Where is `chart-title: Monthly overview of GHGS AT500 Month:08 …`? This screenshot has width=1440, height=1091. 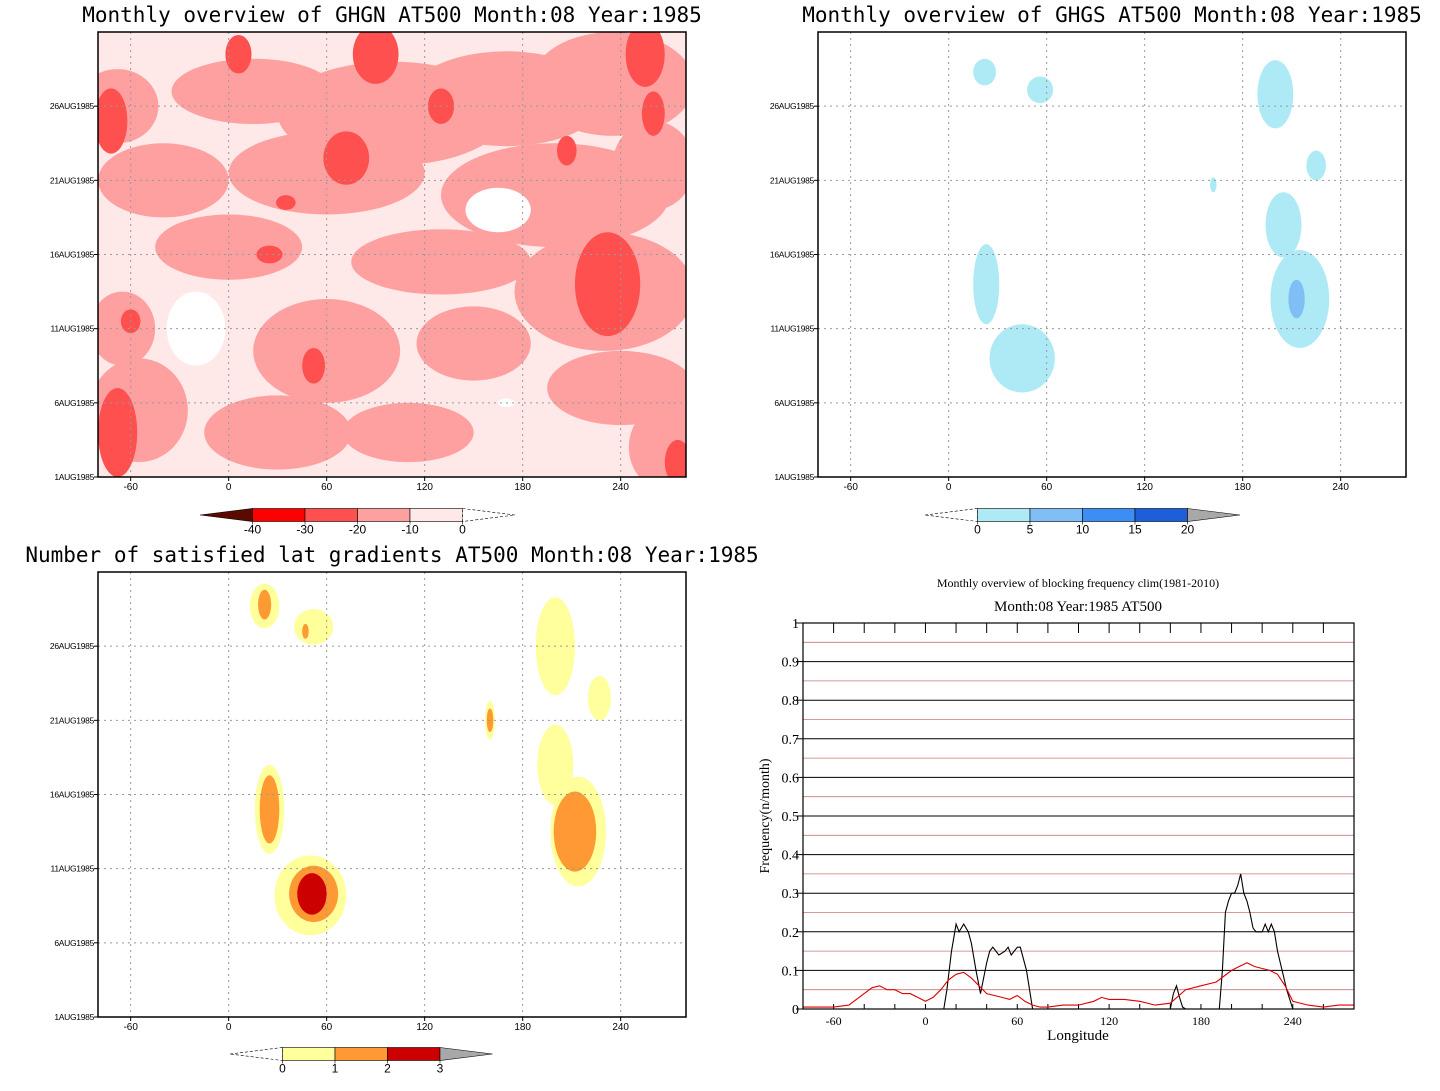 chart-title: Monthly overview of GHGS AT500 Month:08 … is located at coordinates (1112, 15).